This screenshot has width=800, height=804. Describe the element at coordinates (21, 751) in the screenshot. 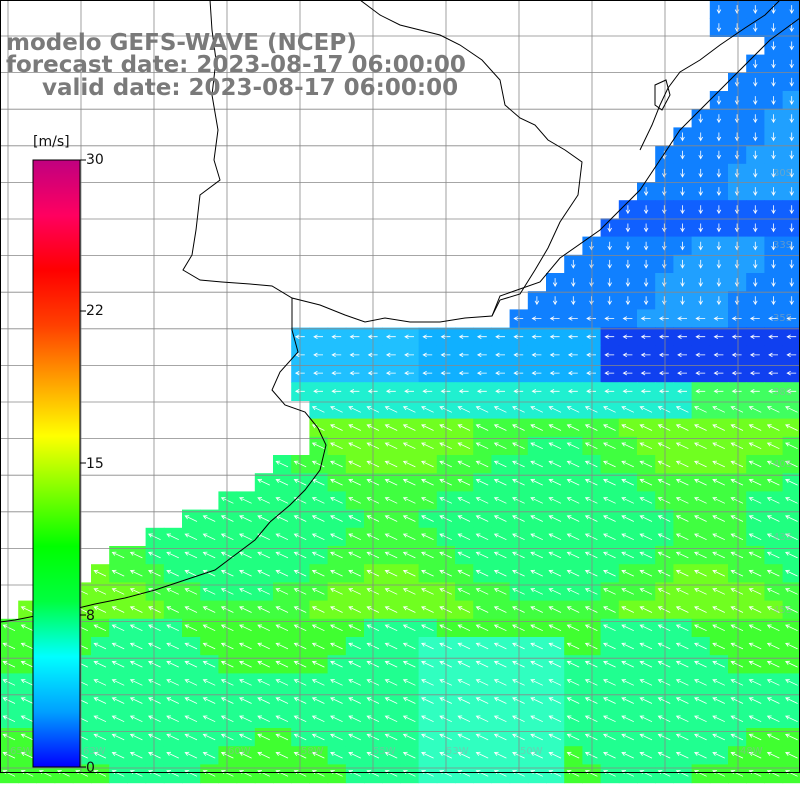

I see `lon-label: 65W` at that location.